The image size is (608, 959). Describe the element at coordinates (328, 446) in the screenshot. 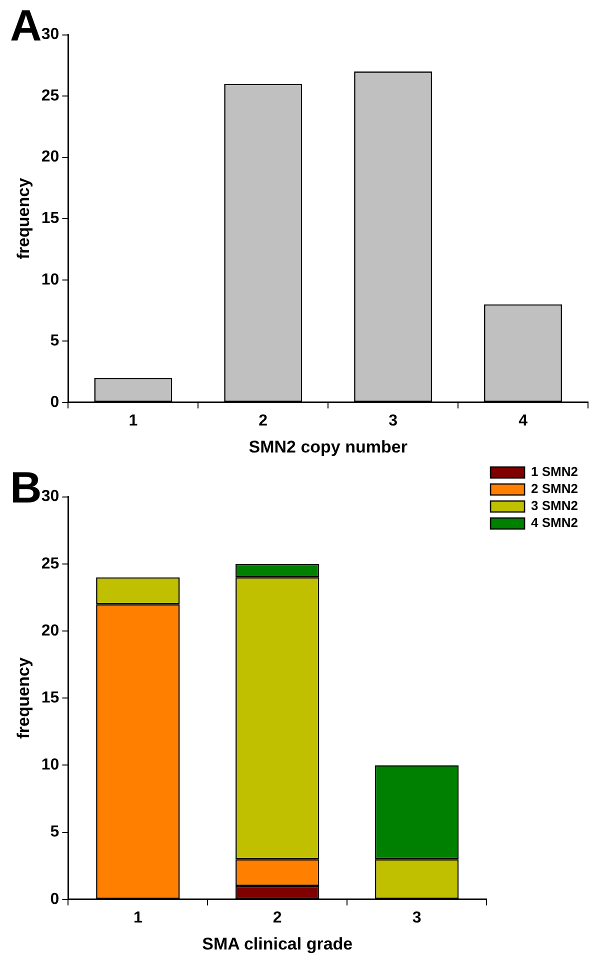

I see `x-axis-title: SMN2 copy number` at that location.